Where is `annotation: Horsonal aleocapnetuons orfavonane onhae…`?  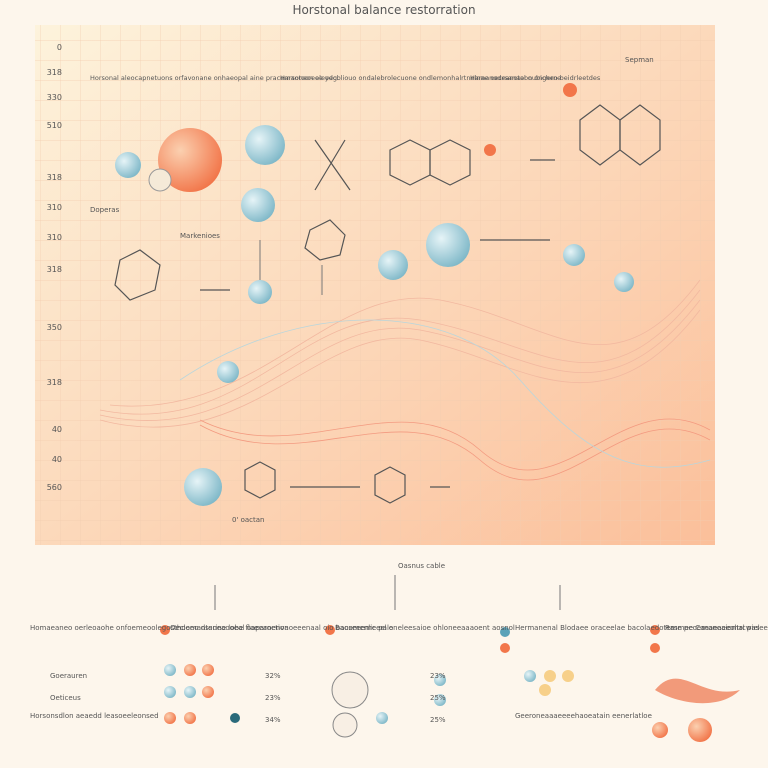 annotation: Horsonal aleocapnetuons orfavonane onhae… is located at coordinates (214, 78).